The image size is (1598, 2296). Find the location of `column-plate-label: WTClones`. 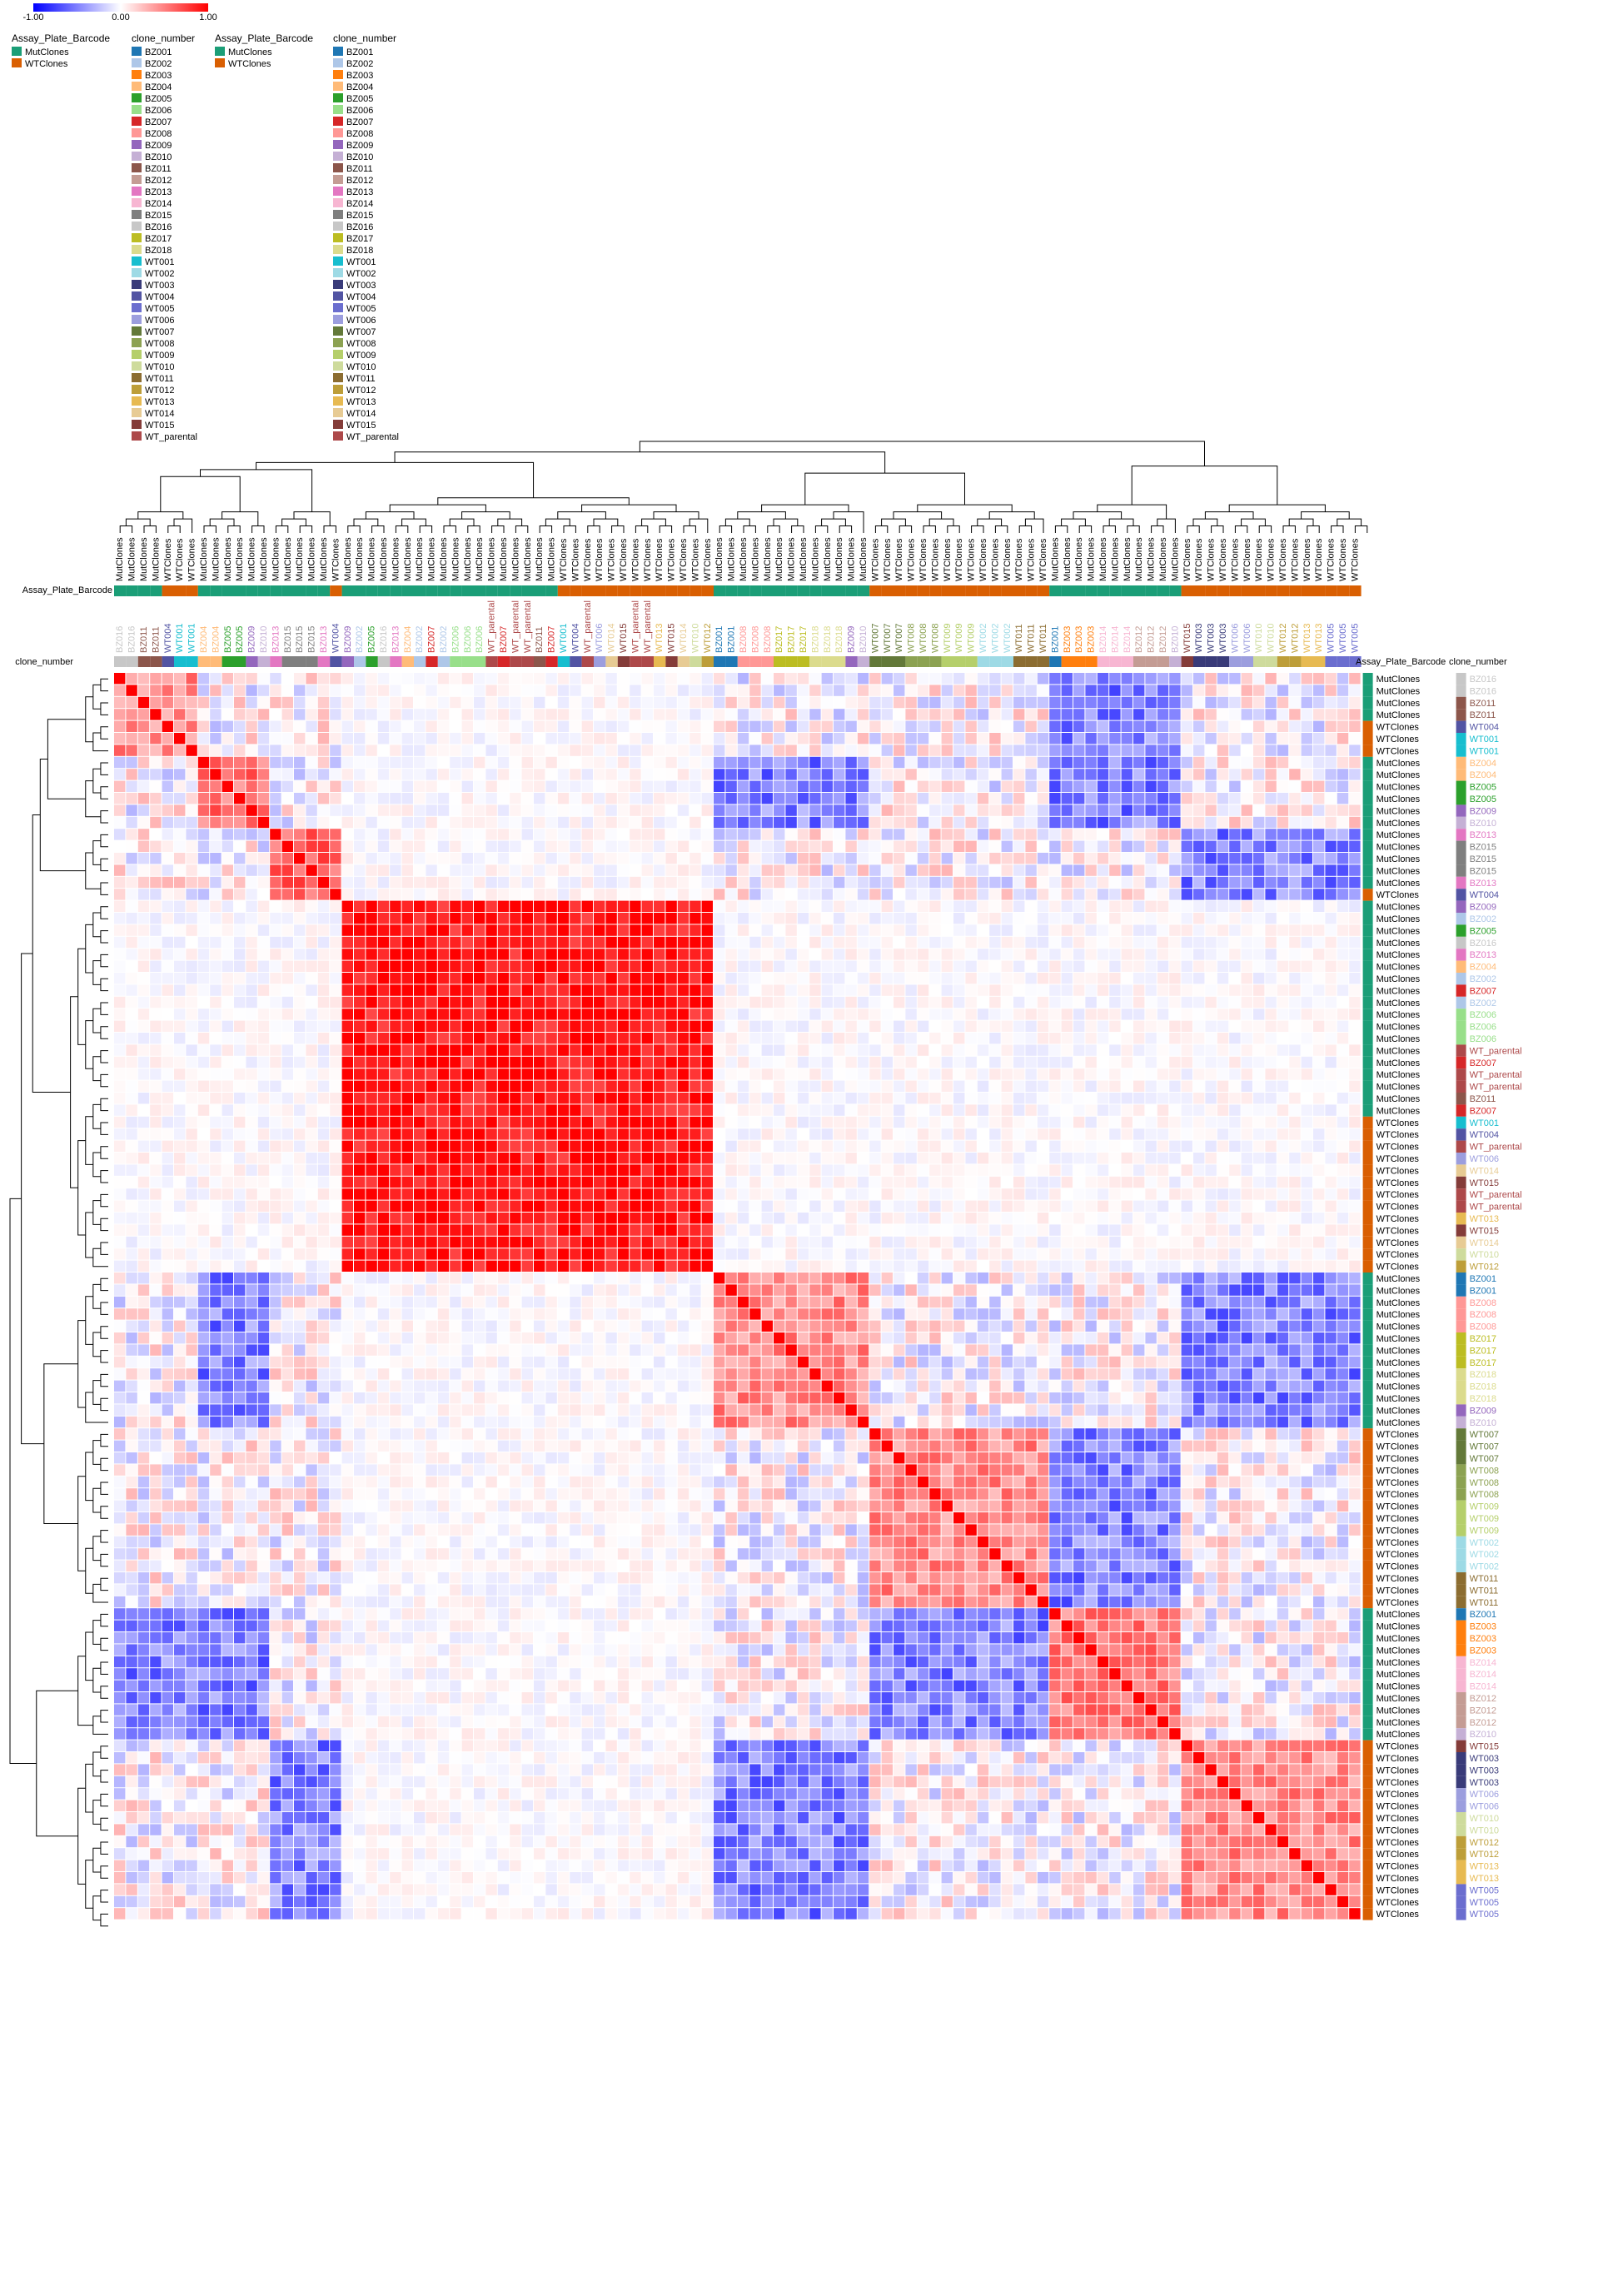

column-plate-label: WTClones is located at coordinates (1283, 560).